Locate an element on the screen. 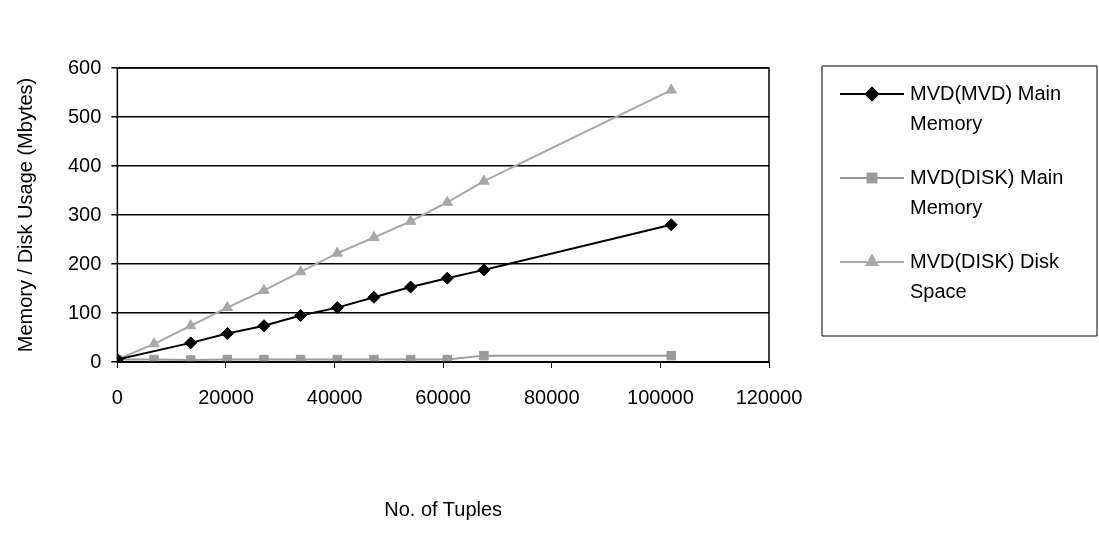 This screenshot has width=1099, height=536. x-tick-label: 100000 is located at coordinates (660, 396).